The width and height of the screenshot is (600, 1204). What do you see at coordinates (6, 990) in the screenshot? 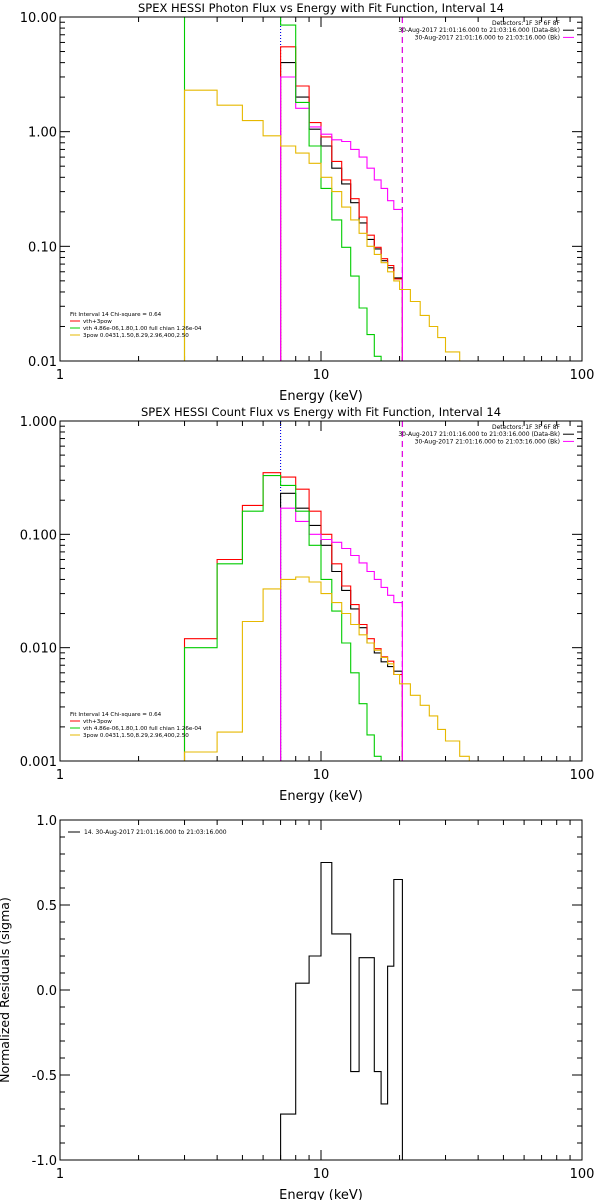
I see `y-axis-label: Normalized Residuals (sigma)` at bounding box center [6, 990].